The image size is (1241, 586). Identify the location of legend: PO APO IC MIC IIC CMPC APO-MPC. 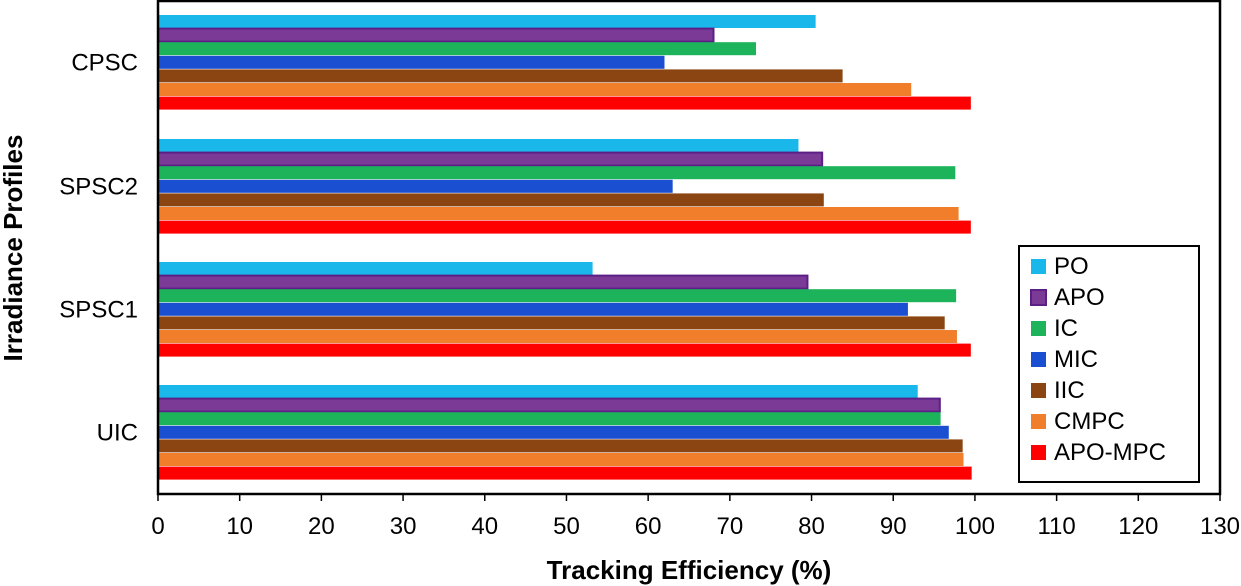
(1109, 364).